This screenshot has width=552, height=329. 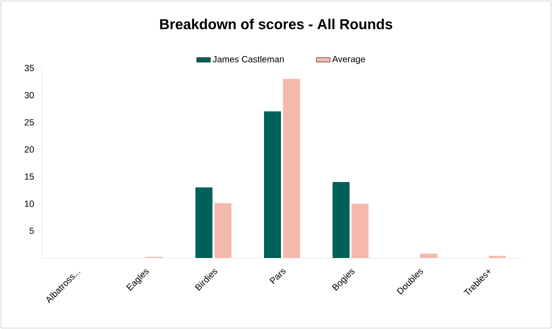 I want to click on x-tick-label: Pars, so click(x=277, y=276).